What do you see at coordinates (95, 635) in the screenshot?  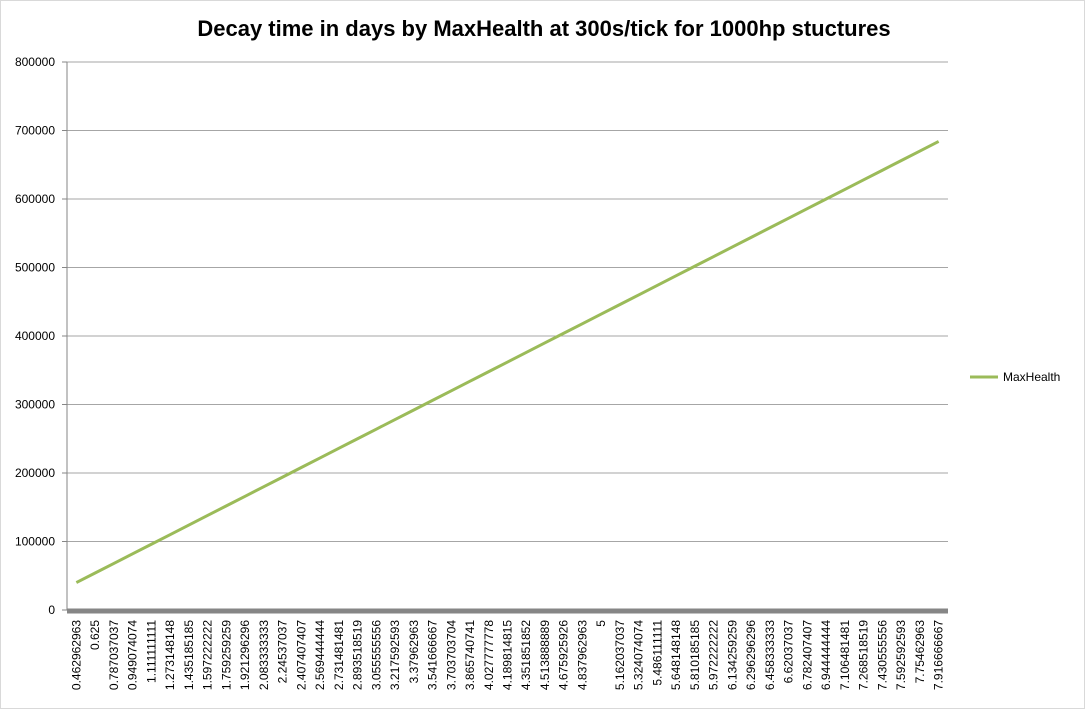 I see `x-tick-label: 0.625` at bounding box center [95, 635].